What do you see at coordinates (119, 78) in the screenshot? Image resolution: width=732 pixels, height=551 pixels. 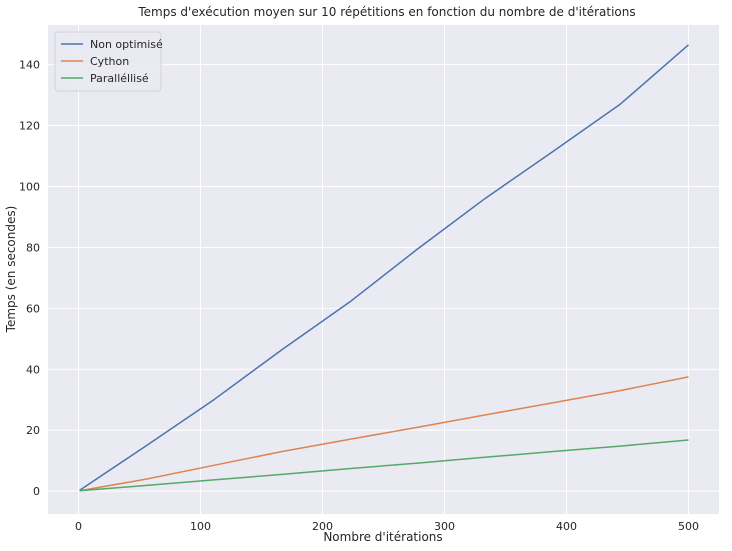 I see `legend-label: Paralléllisé` at bounding box center [119, 78].